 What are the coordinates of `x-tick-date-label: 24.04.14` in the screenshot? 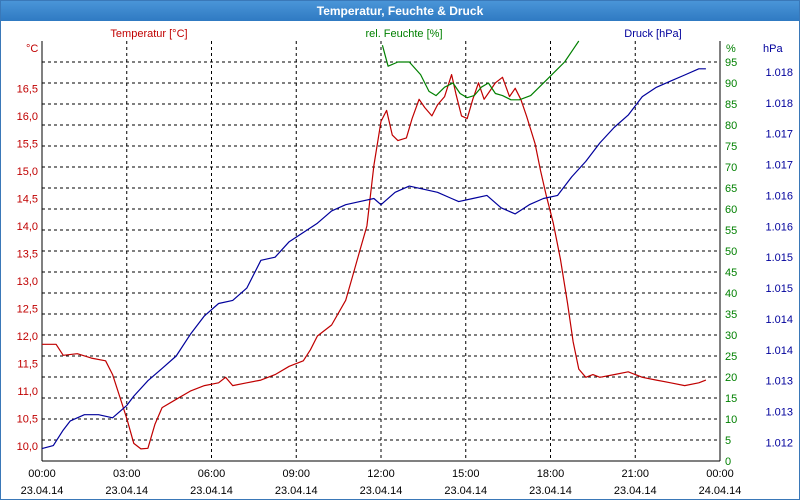 It's located at (720, 491).